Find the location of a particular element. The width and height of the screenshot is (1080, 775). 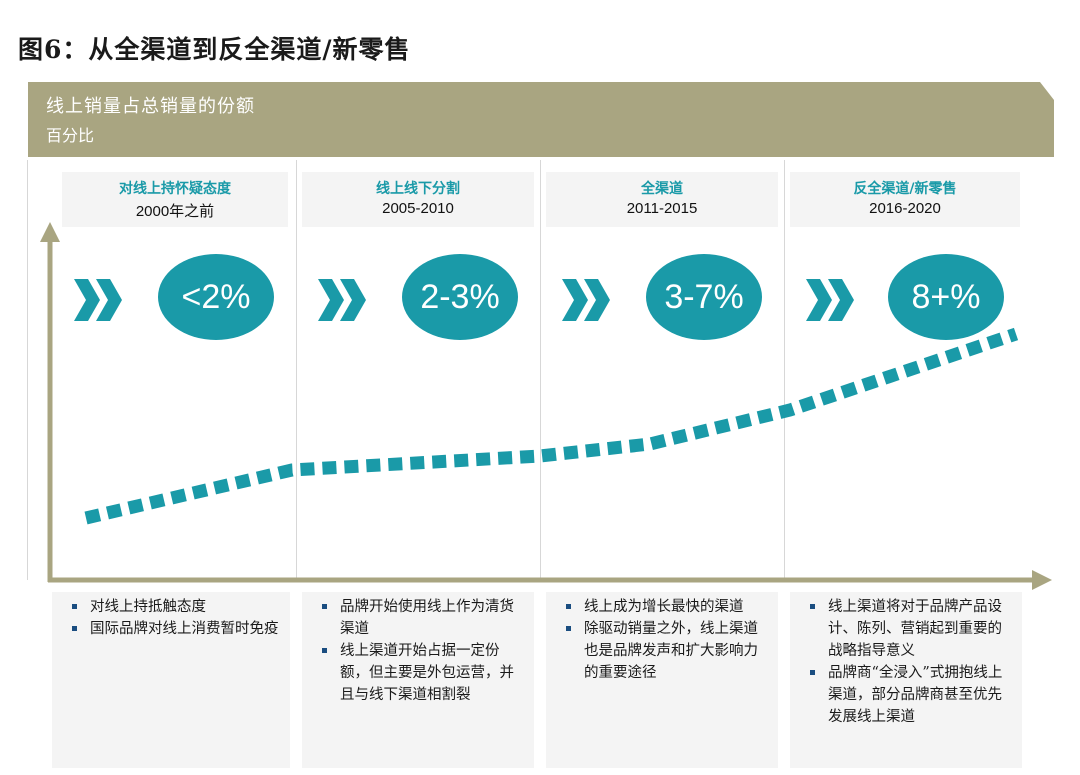

phase-notes: 对线上持抵触态度 国际品牌对线上消费暂时免疫 is located at coordinates (171, 680).